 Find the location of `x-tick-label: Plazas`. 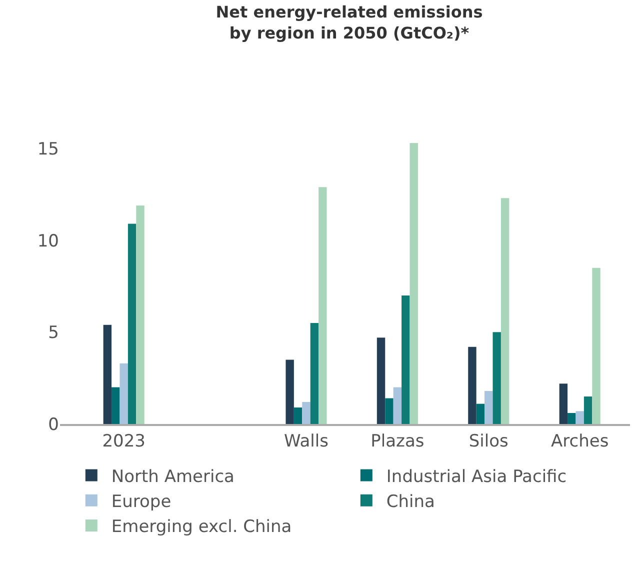

x-tick-label: Plazas is located at coordinates (397, 441).